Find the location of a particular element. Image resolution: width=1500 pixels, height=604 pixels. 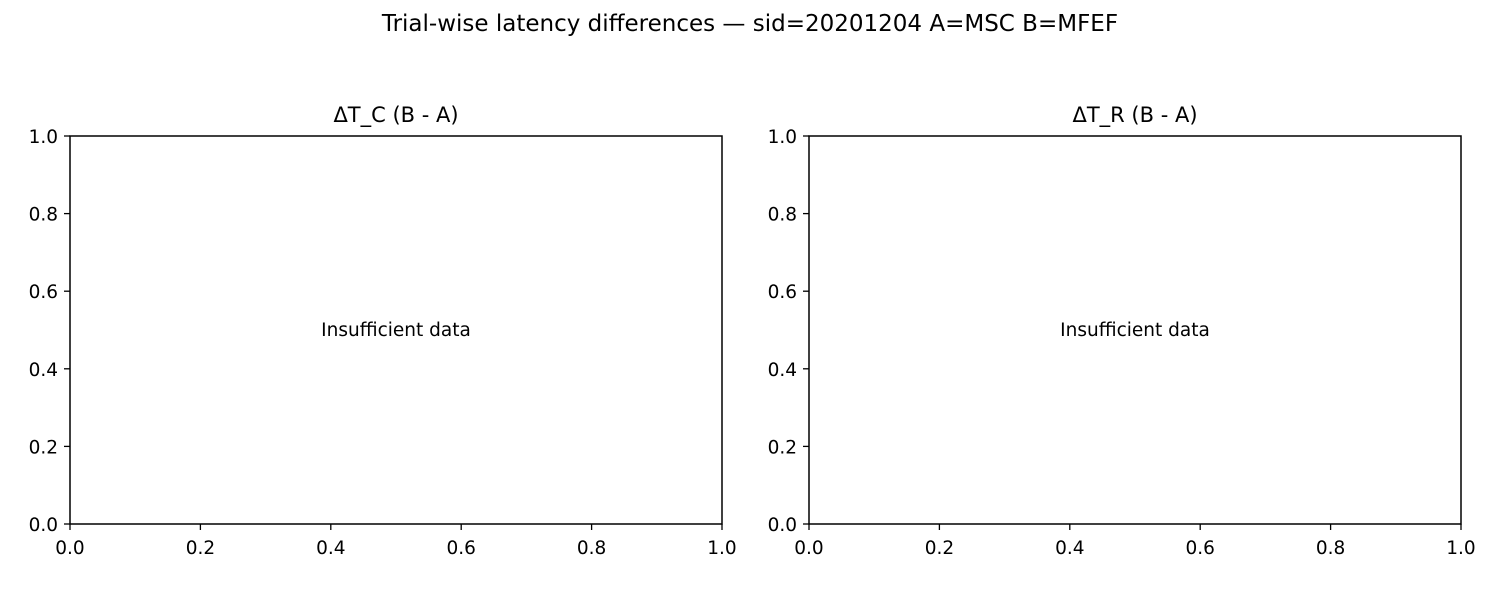

panel-title: ΔT_C (B - A) is located at coordinates (395, 115).